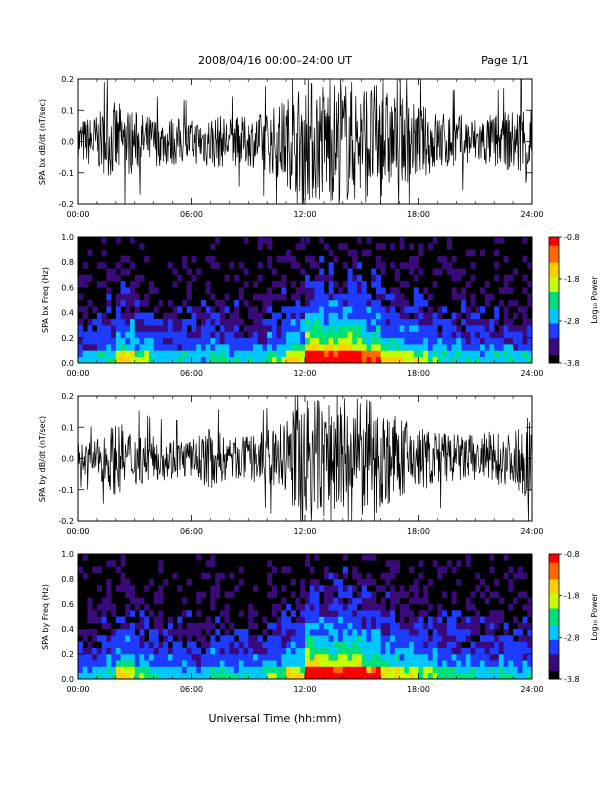 The image size is (612, 796). What do you see at coordinates (67, 427) in the screenshot?
I see `y-tick-label: 0.1` at bounding box center [67, 427].